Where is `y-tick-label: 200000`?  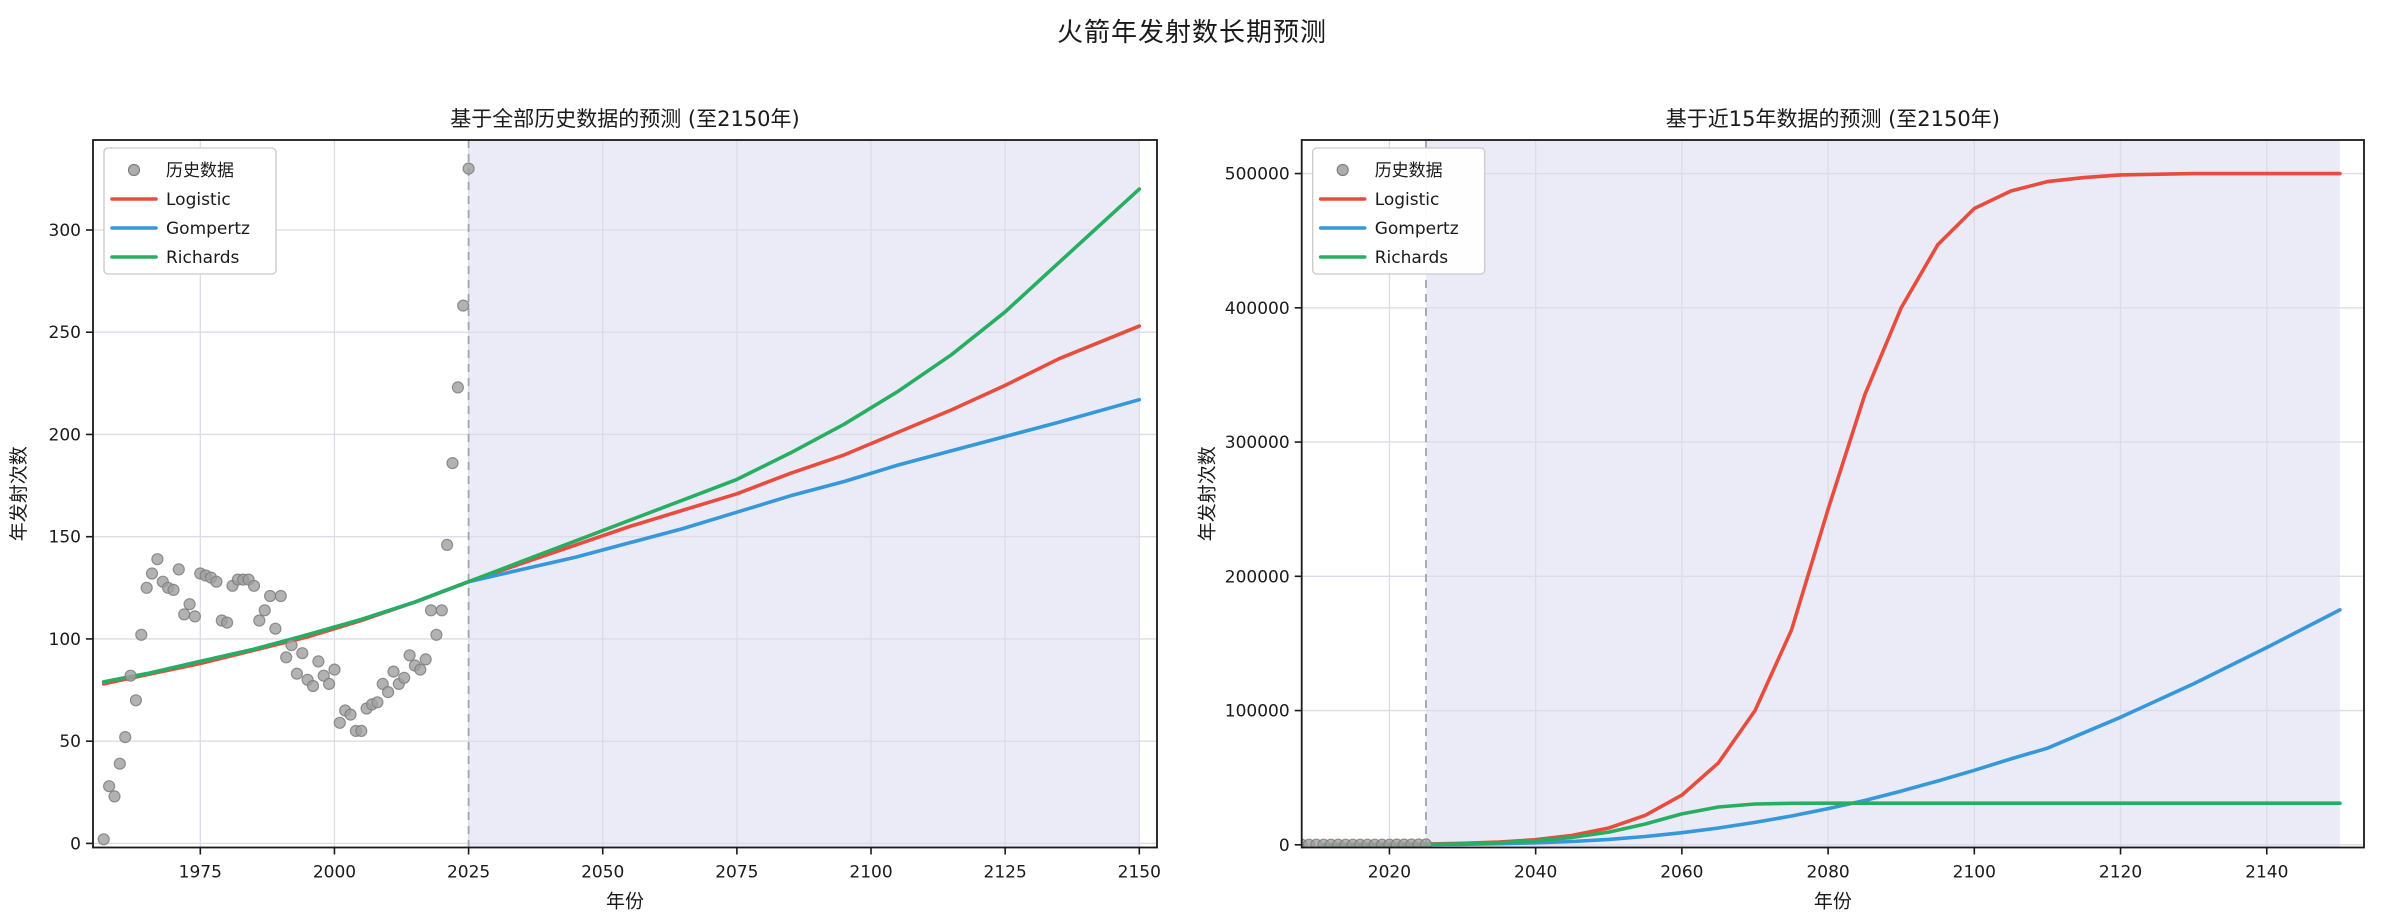 y-tick-label: 200000 is located at coordinates (1257, 577).